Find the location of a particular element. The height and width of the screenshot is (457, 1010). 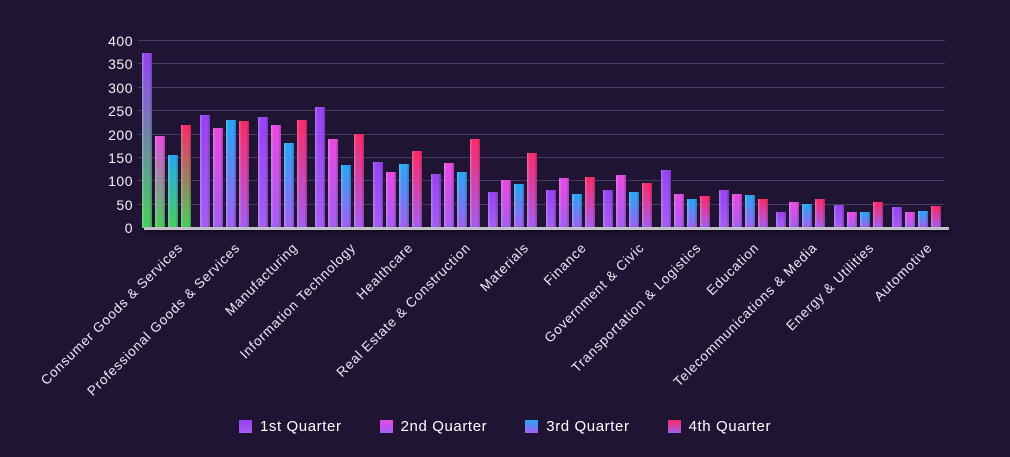

bar-group-professional-goods-services is located at coordinates (225, 134).